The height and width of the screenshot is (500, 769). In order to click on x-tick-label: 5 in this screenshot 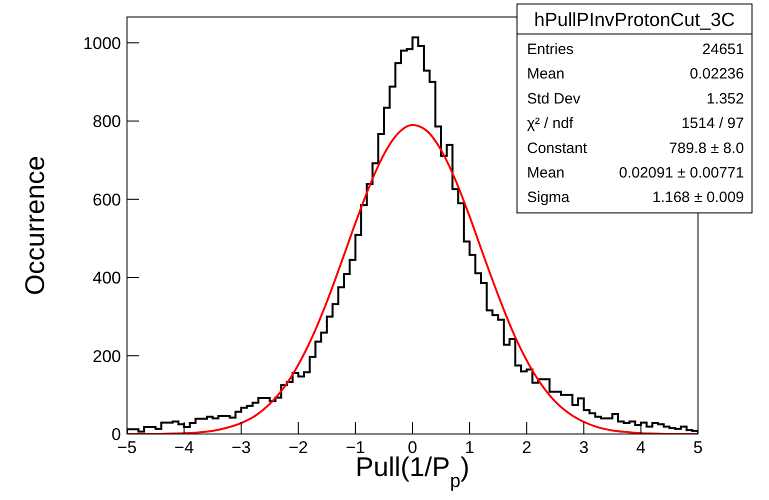, I will do `click(698, 447)`.